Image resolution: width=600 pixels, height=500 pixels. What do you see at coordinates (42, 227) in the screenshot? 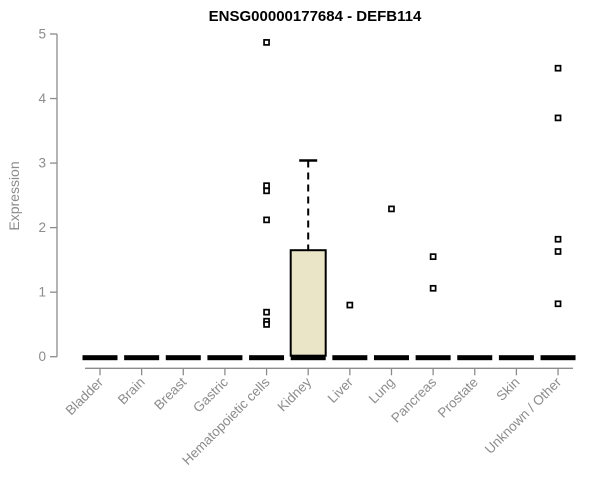
I see `y-tick-label: 2` at bounding box center [42, 227].